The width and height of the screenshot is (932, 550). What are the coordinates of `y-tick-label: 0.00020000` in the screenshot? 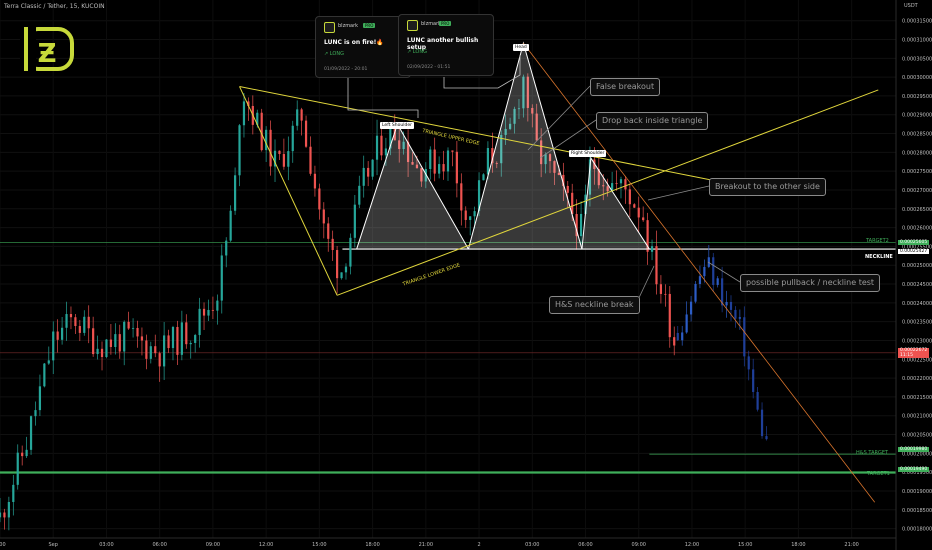 It's located at (917, 454).